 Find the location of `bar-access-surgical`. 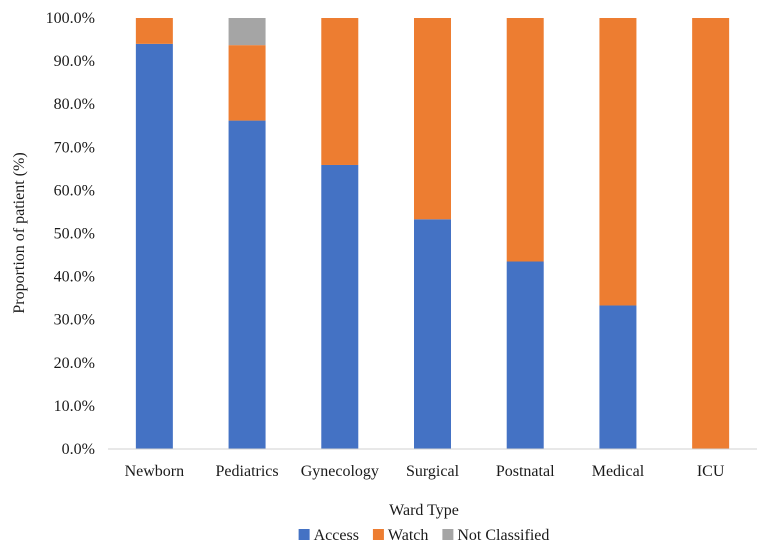

bar-access-surgical is located at coordinates (432, 334).